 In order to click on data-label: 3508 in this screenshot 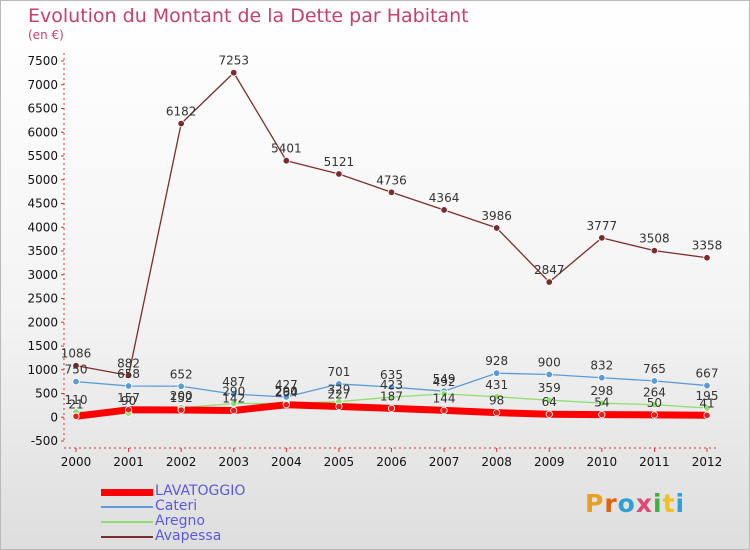, I will do `click(654, 239)`.